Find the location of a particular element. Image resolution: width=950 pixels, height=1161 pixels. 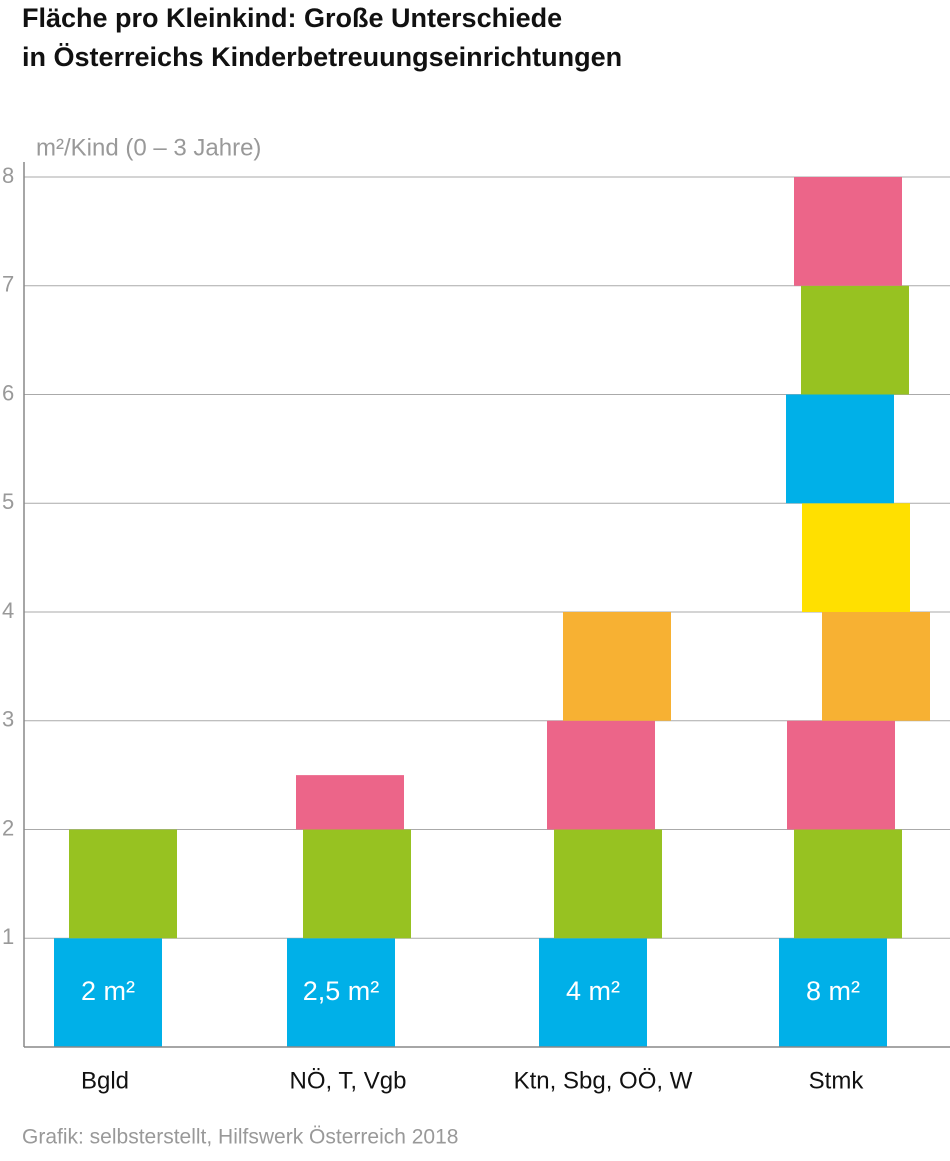

y-tick-label: 4 is located at coordinates (8, 610).